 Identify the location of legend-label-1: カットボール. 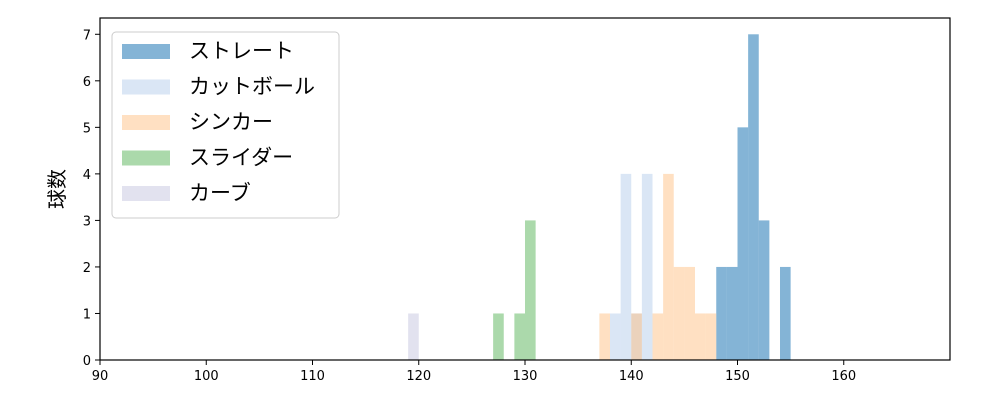
(252, 87).